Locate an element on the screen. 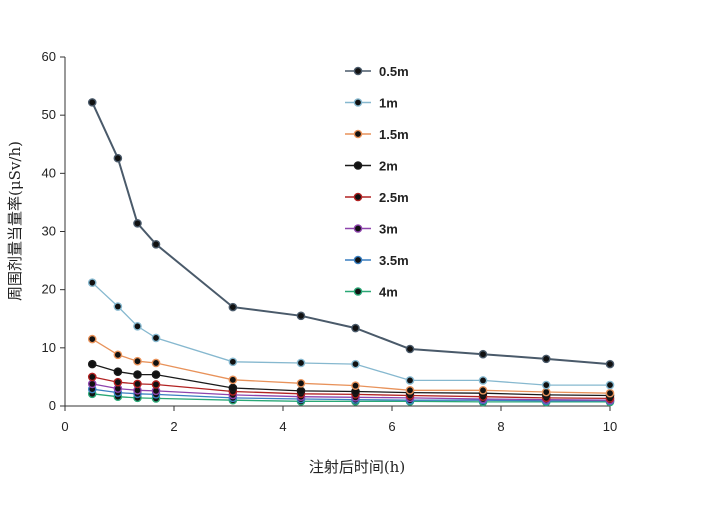 This screenshot has height=520, width=704. legend-label: 3.5m is located at coordinates (394, 260).